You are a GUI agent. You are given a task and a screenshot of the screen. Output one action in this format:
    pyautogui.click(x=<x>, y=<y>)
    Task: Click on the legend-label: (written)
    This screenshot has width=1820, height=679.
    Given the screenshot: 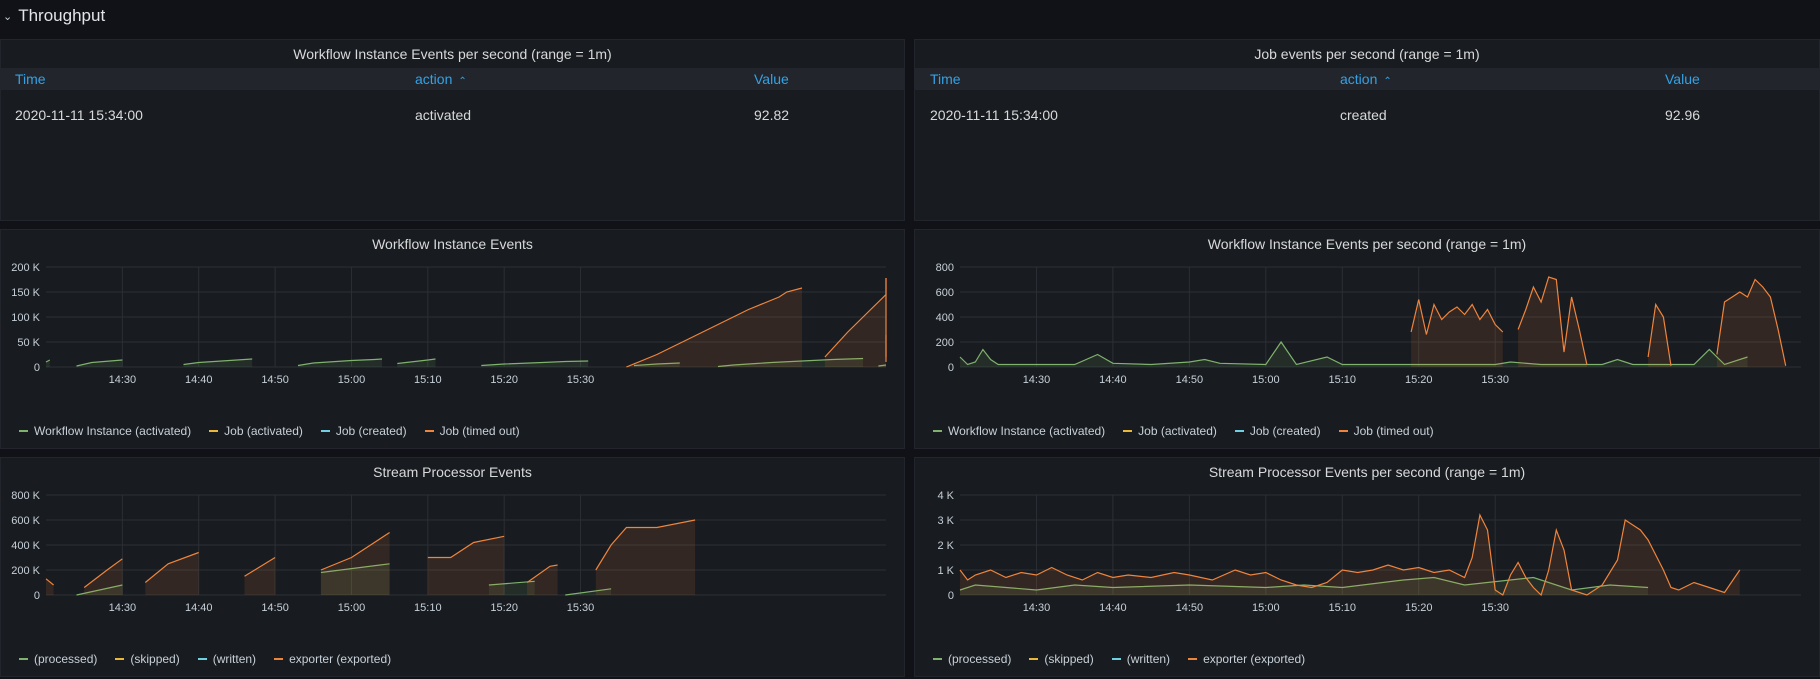 What is the action you would take?
    pyautogui.click(x=234, y=659)
    